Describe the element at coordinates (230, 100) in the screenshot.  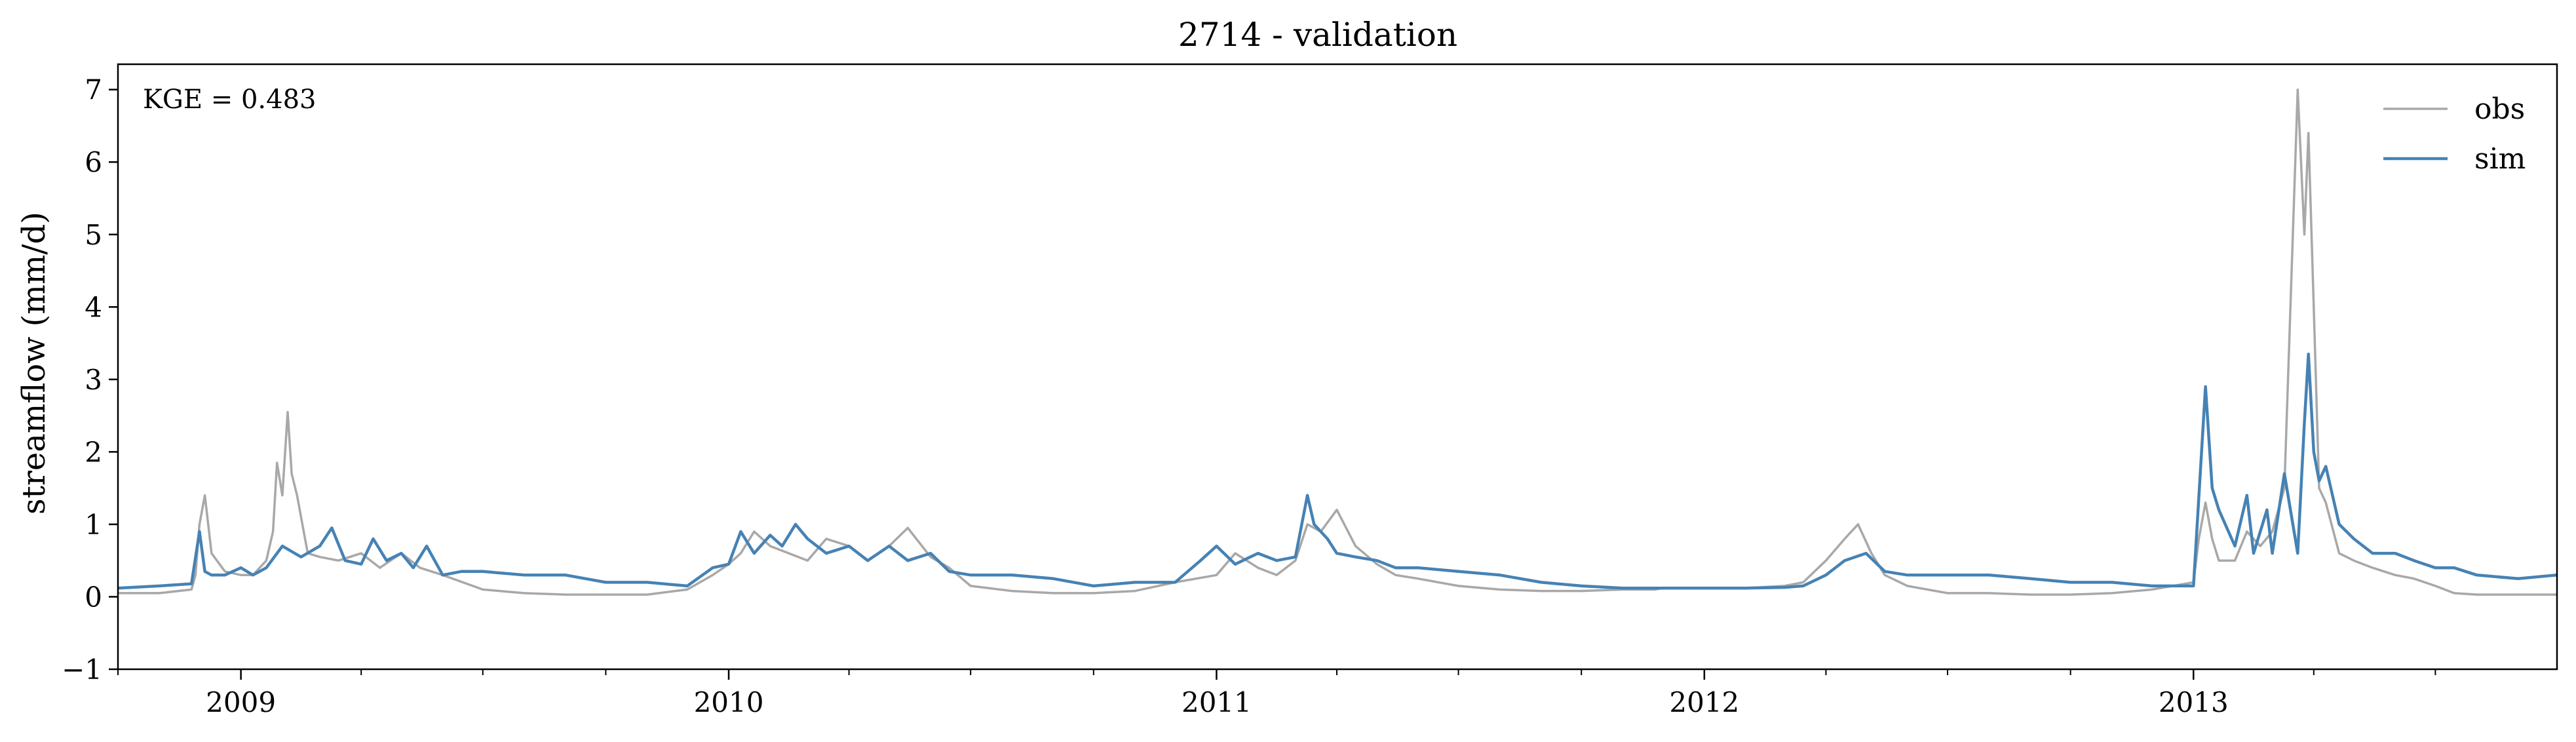
I see `kge-annotation: KGE = 0.483` at that location.